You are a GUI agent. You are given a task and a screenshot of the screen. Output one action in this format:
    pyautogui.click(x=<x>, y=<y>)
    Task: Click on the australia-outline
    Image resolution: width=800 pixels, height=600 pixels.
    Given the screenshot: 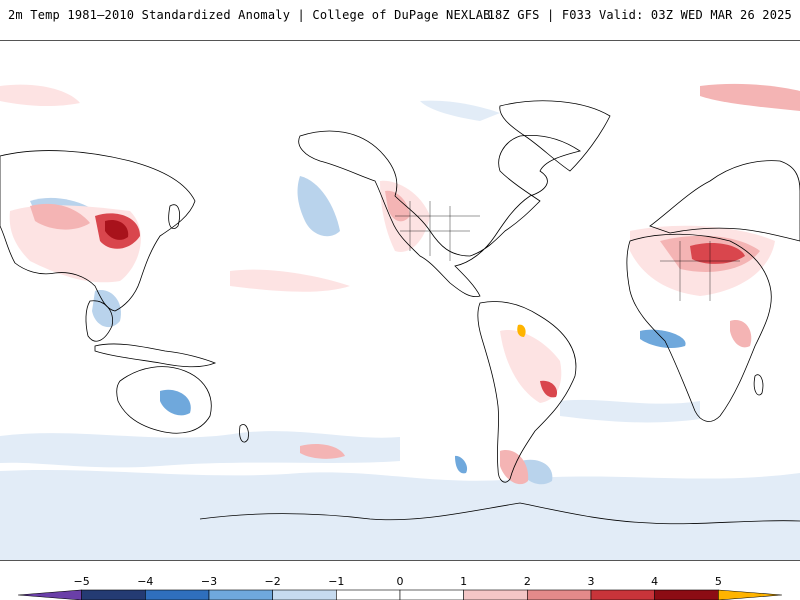 What is the action you would take?
    pyautogui.click(x=164, y=400)
    